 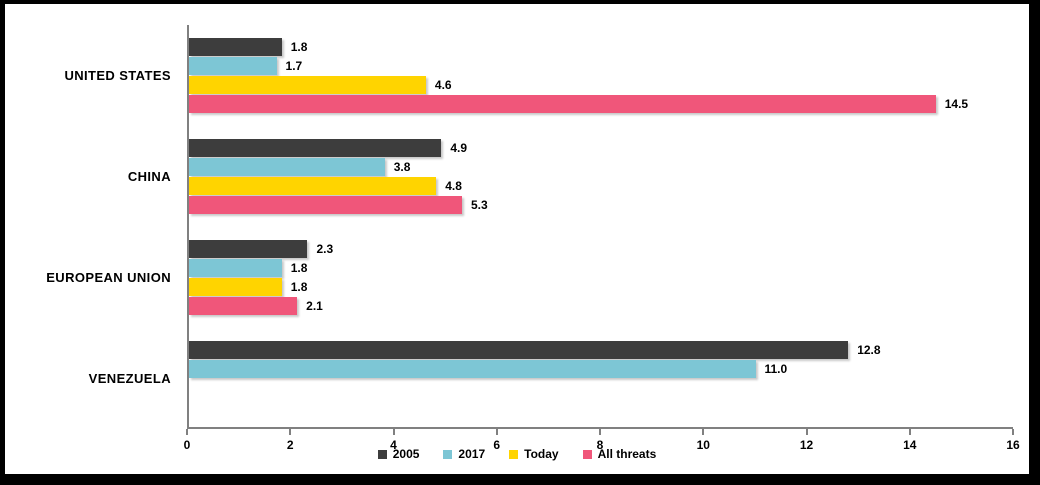 What do you see at coordinates (601, 85) in the screenshot?
I see `bar-row: 4.6` at bounding box center [601, 85].